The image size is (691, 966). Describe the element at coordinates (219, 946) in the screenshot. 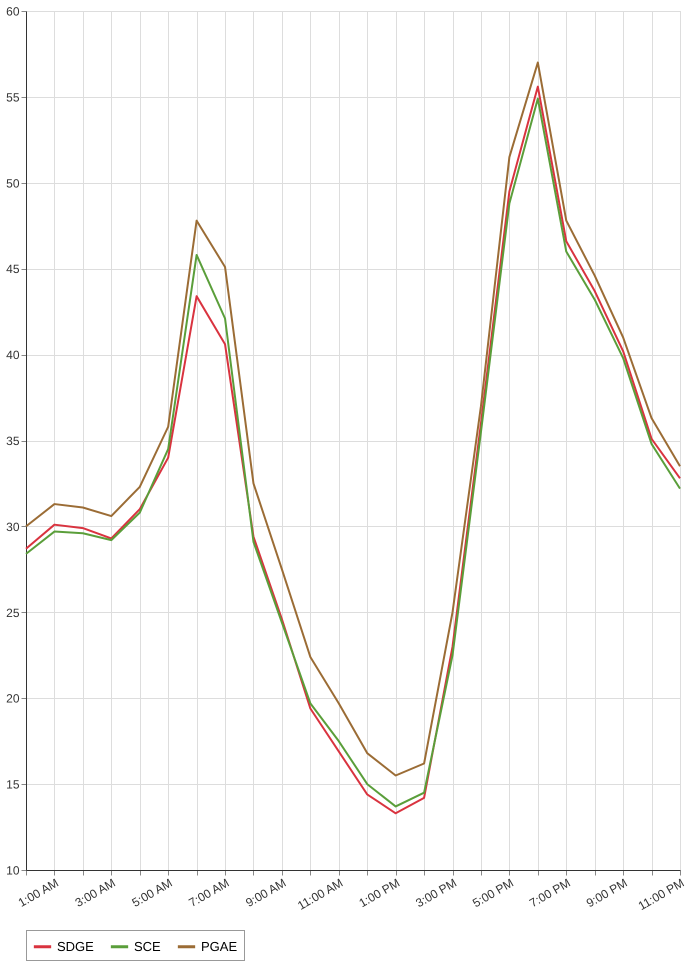

I see `legend-label: PGAE` at that location.